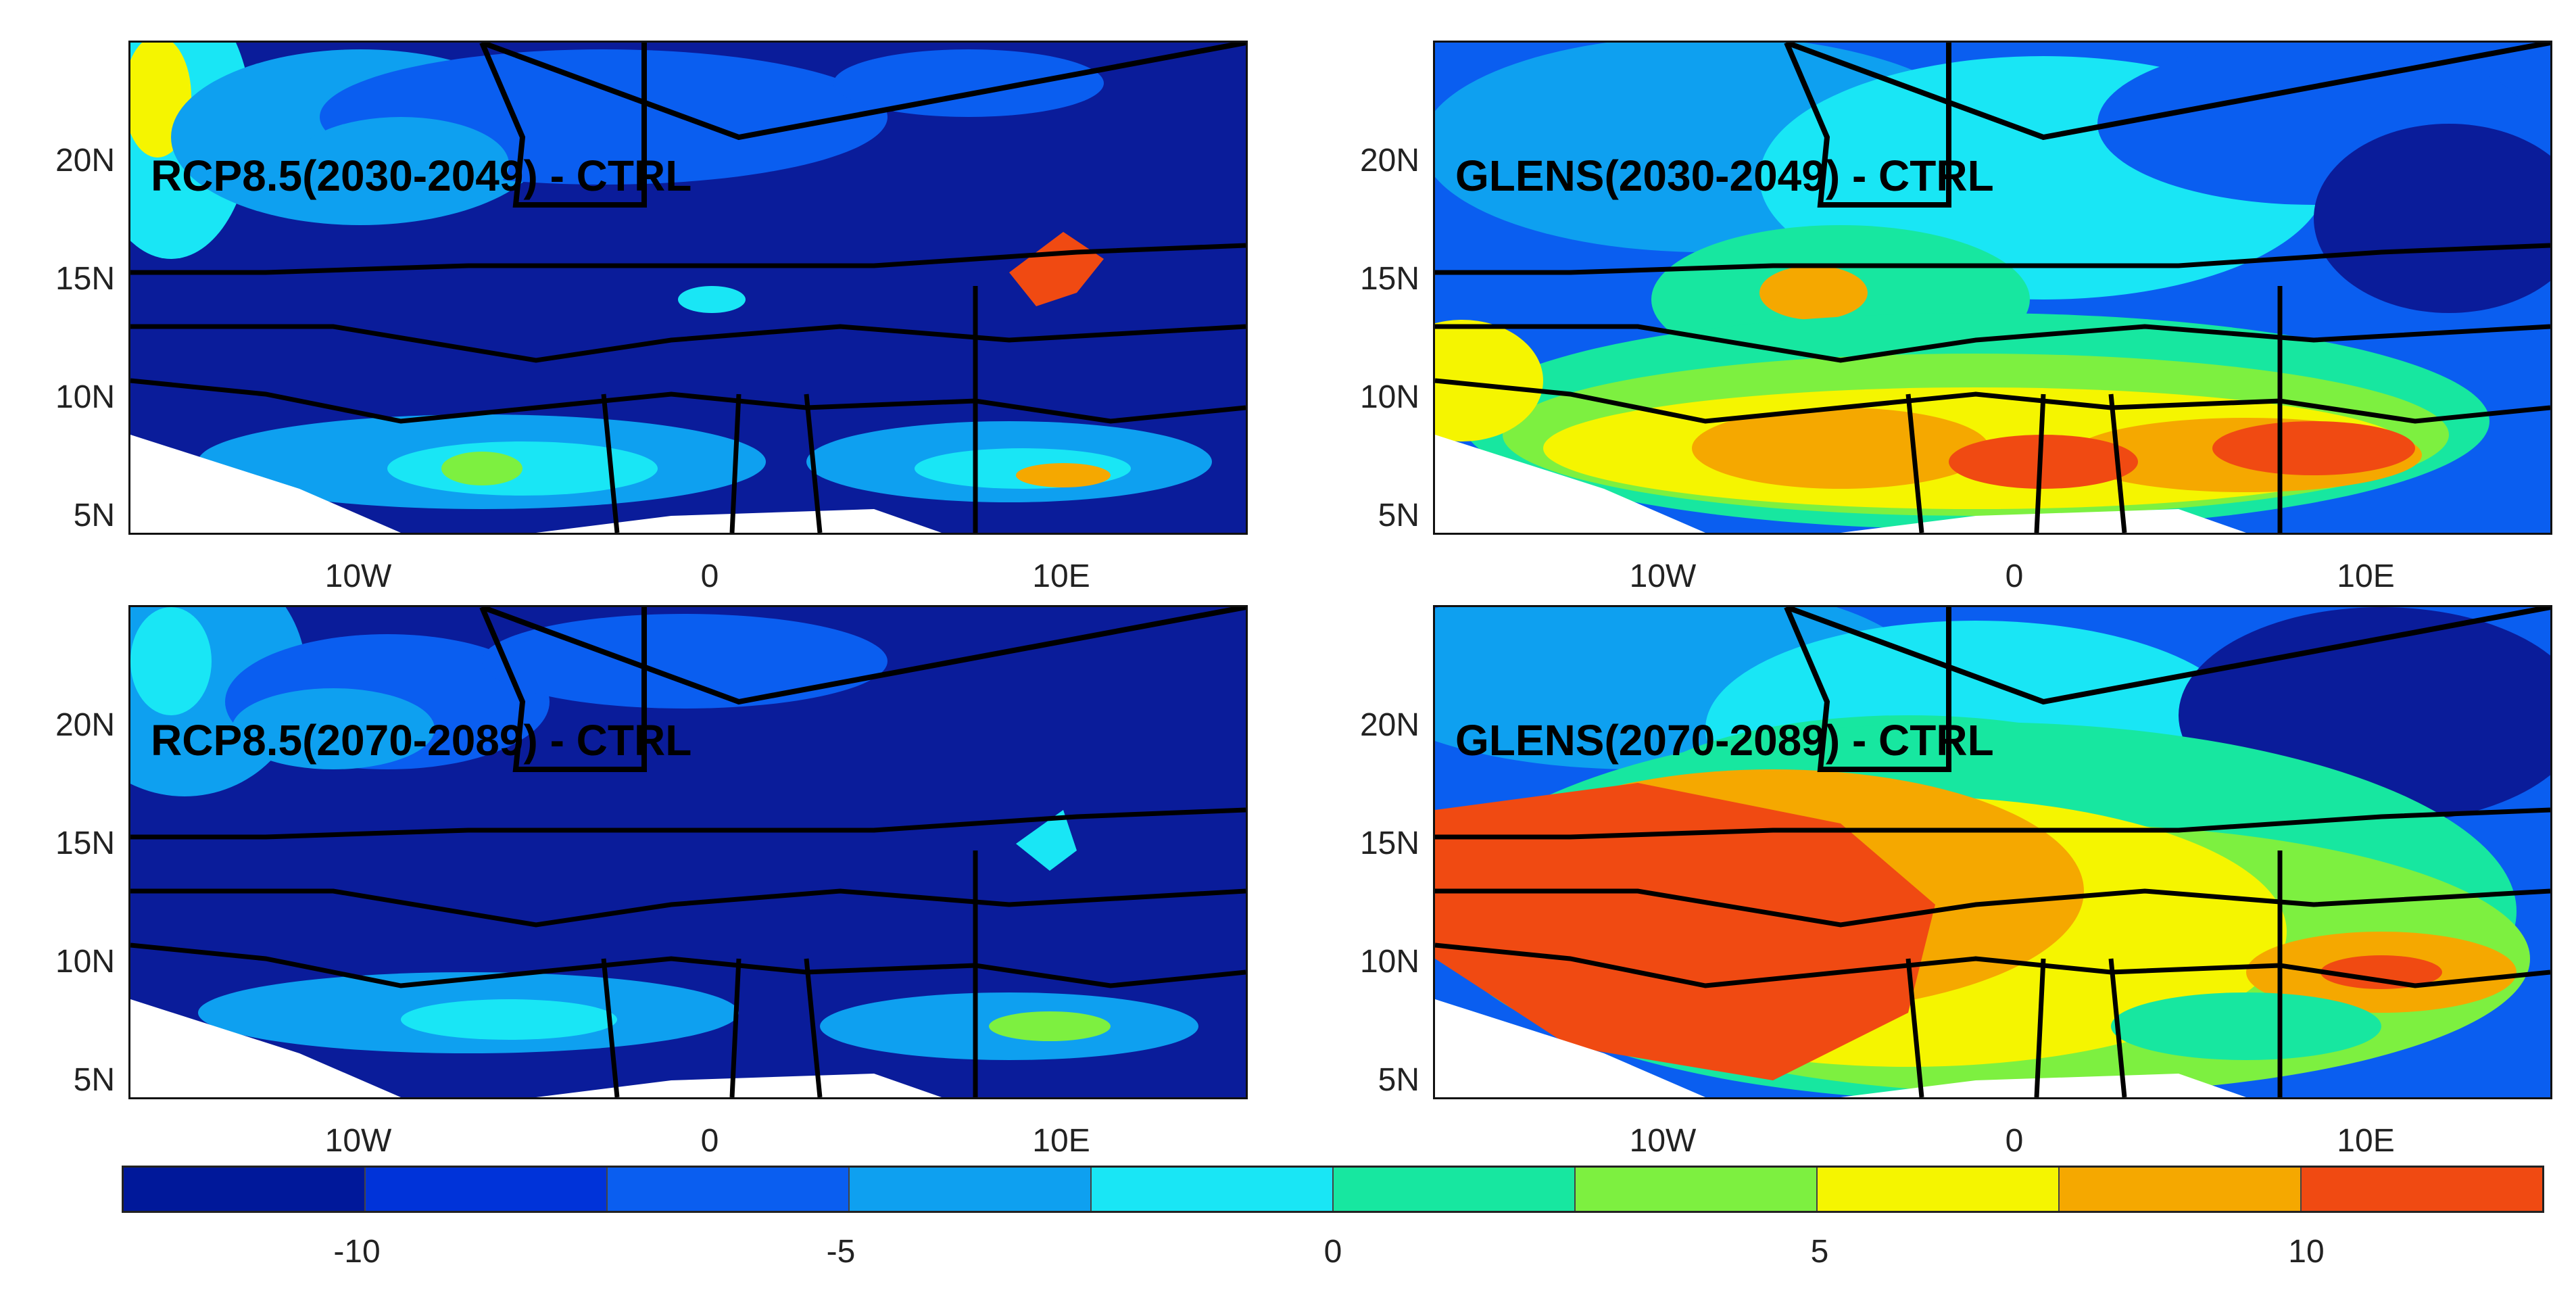  Describe the element at coordinates (1724, 740) in the screenshot. I see `panel-label: GLENS(2070-2089) - CTRL` at that location.